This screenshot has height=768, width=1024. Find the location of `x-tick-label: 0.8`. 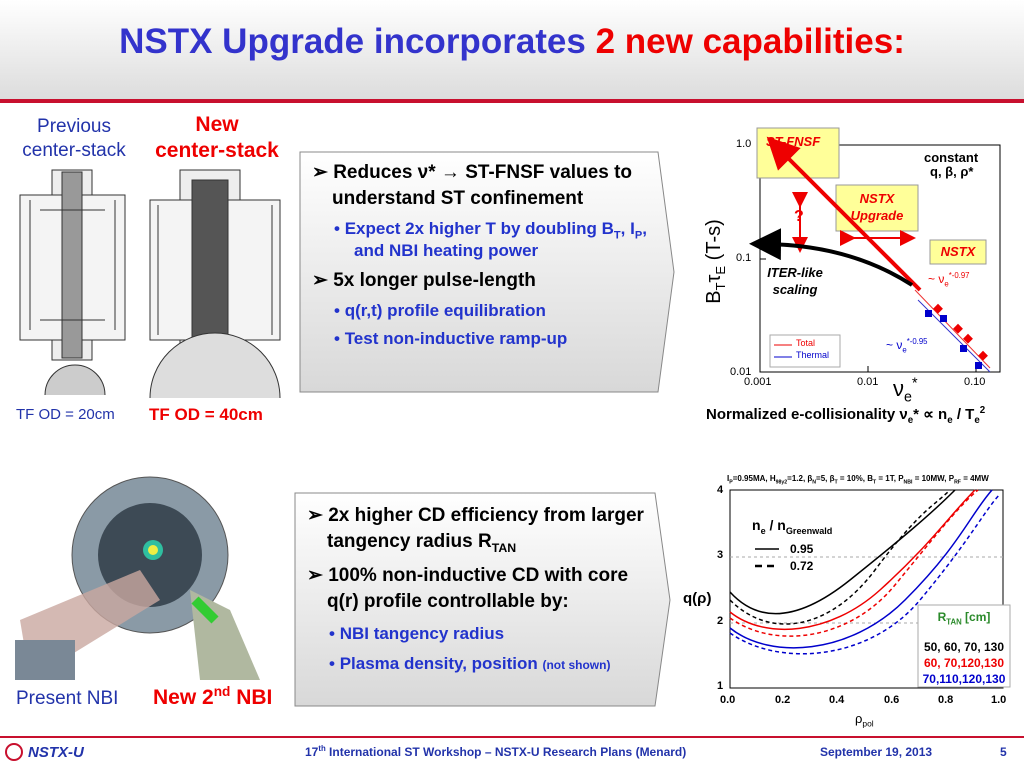

x-tick-label: 0.8 is located at coordinates (946, 700).